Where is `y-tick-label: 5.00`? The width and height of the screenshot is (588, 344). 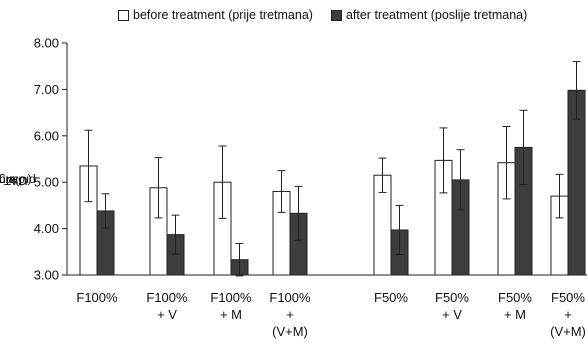
y-tick-label: 5.00 is located at coordinates (46, 182).